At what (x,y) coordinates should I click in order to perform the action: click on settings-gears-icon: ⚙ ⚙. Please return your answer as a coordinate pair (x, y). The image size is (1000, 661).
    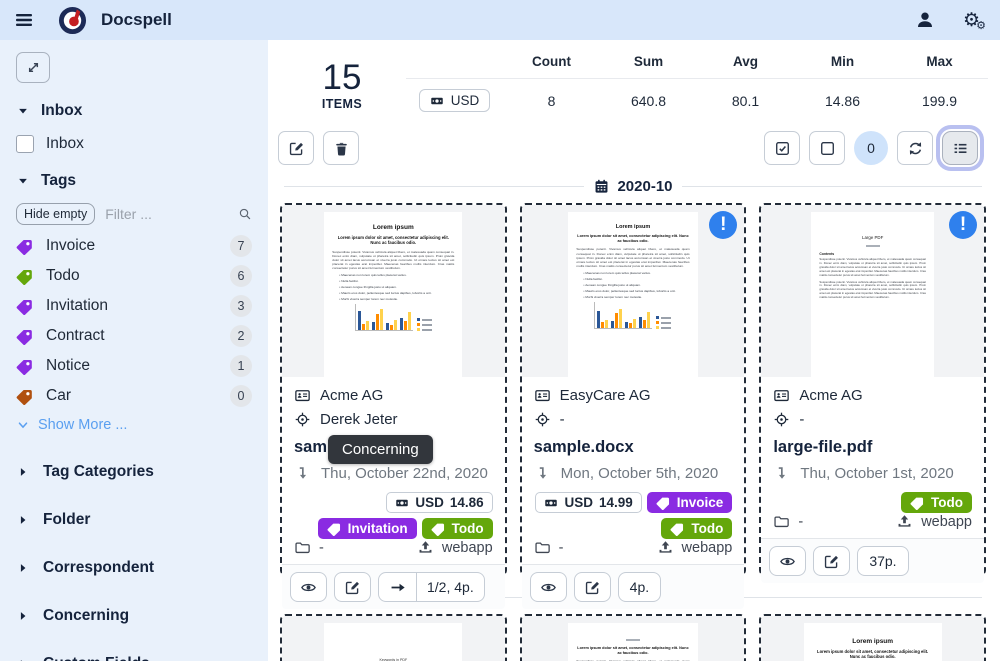
    Looking at the image, I should click on (974, 20).